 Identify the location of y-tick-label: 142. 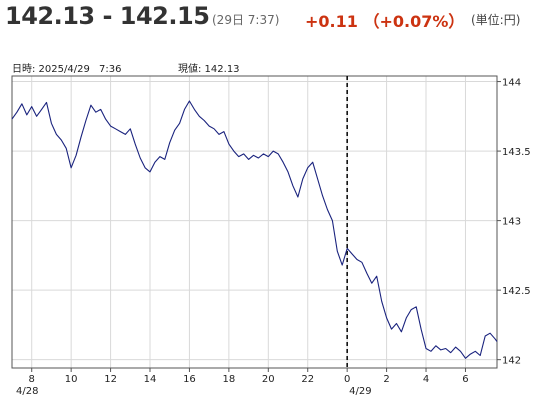
(511, 361).